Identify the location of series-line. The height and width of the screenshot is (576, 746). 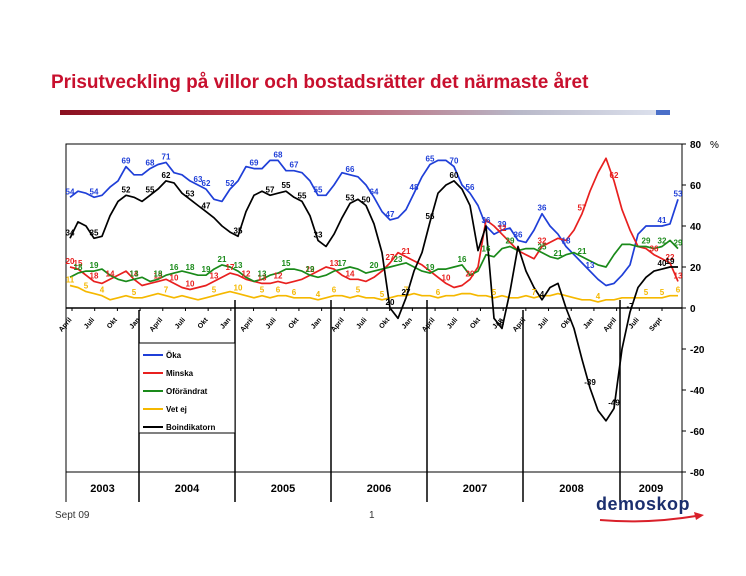
(374, 261).